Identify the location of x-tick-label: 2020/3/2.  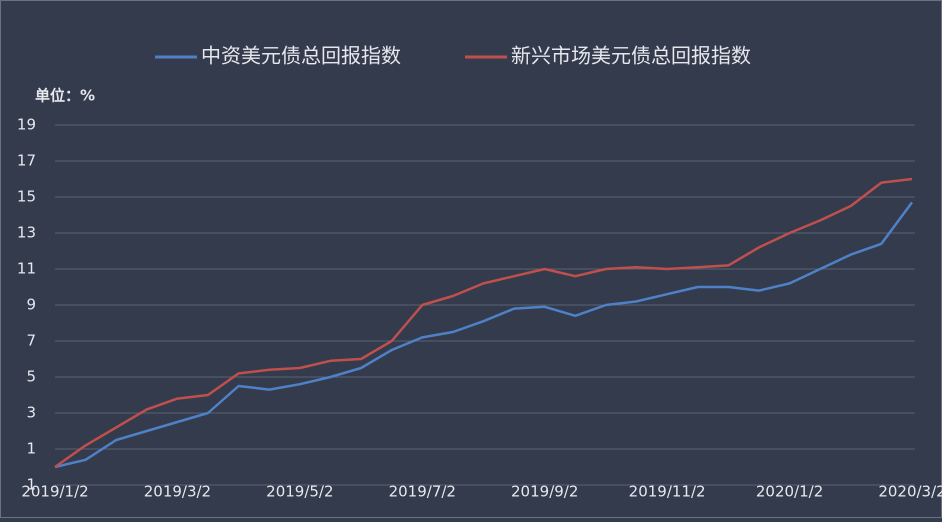
(910, 492).